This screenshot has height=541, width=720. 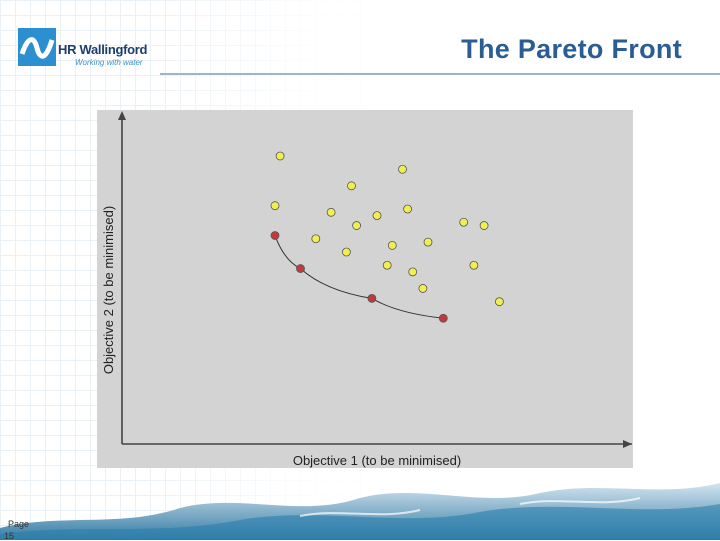 What do you see at coordinates (103, 49) in the screenshot?
I see `logo-name: HR Wallingford` at bounding box center [103, 49].